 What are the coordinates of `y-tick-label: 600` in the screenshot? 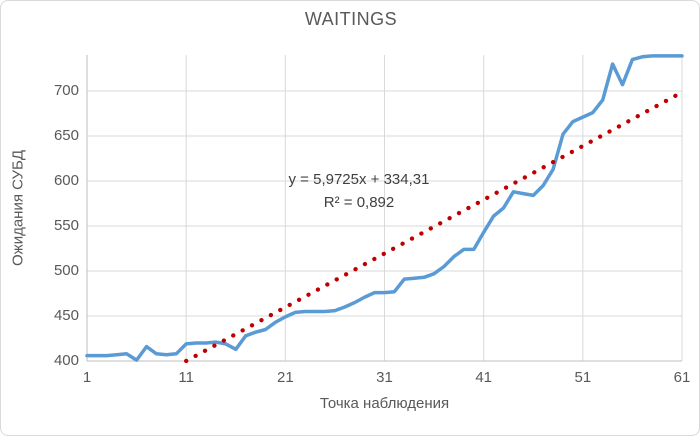 It's located at (66, 180).